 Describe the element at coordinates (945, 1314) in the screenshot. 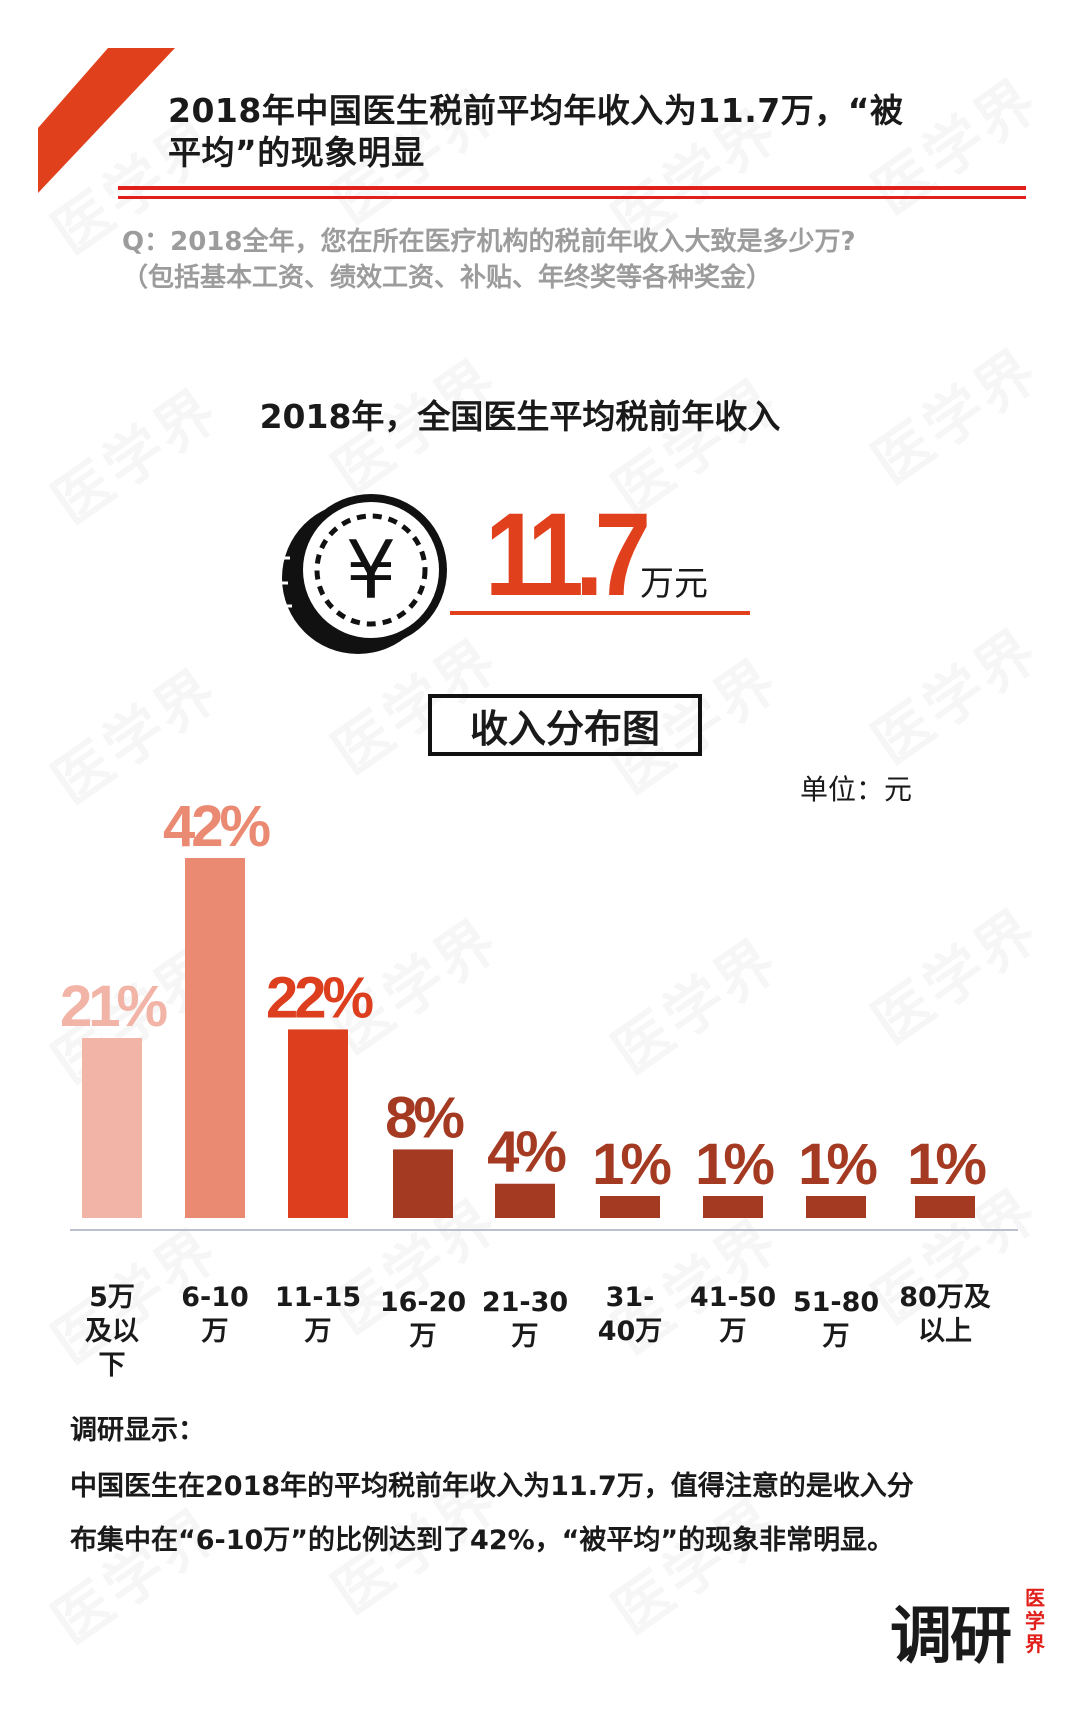

I see `category-label-8: 80万及 以上` at that location.